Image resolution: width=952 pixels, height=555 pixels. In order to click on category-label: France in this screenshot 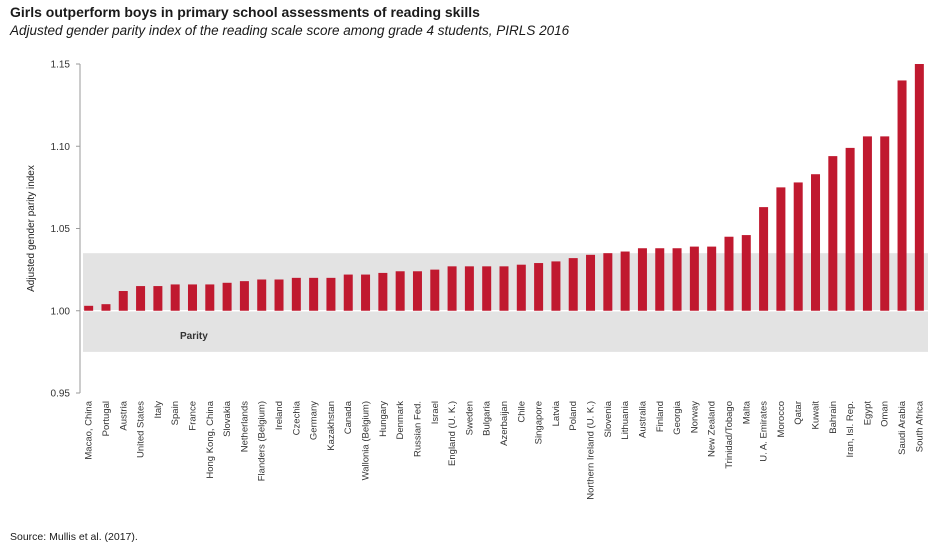, I will do `click(192, 416)`.